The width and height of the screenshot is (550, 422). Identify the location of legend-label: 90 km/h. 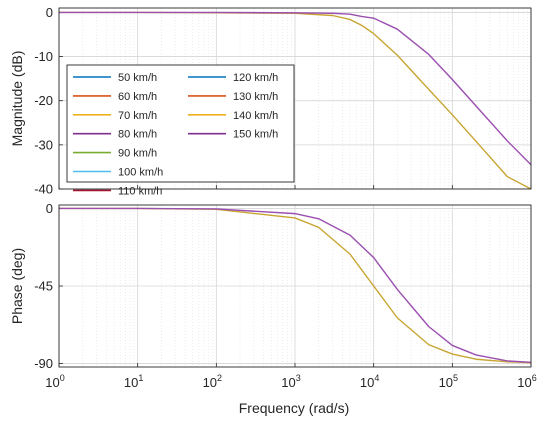
(137, 154).